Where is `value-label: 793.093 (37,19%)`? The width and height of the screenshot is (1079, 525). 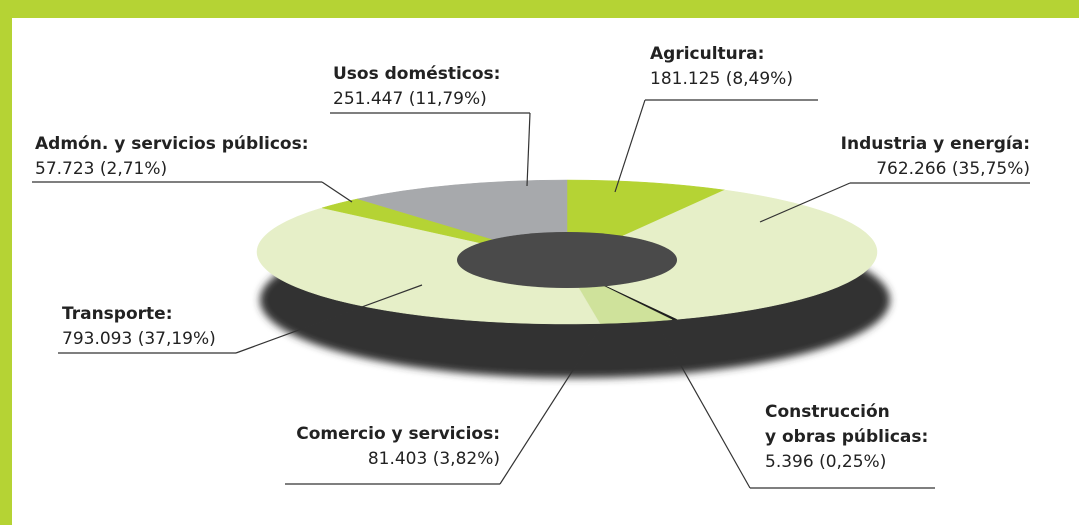
value-label: 793.093 (37,19%) is located at coordinates (139, 339).